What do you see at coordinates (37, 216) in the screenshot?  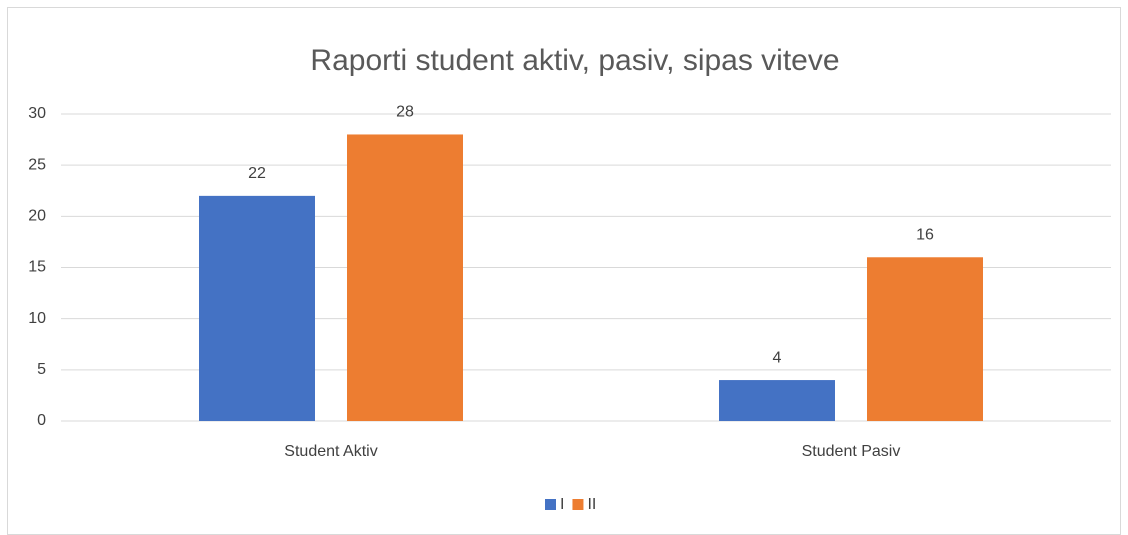 I see `y-tick-label: 20` at bounding box center [37, 216].